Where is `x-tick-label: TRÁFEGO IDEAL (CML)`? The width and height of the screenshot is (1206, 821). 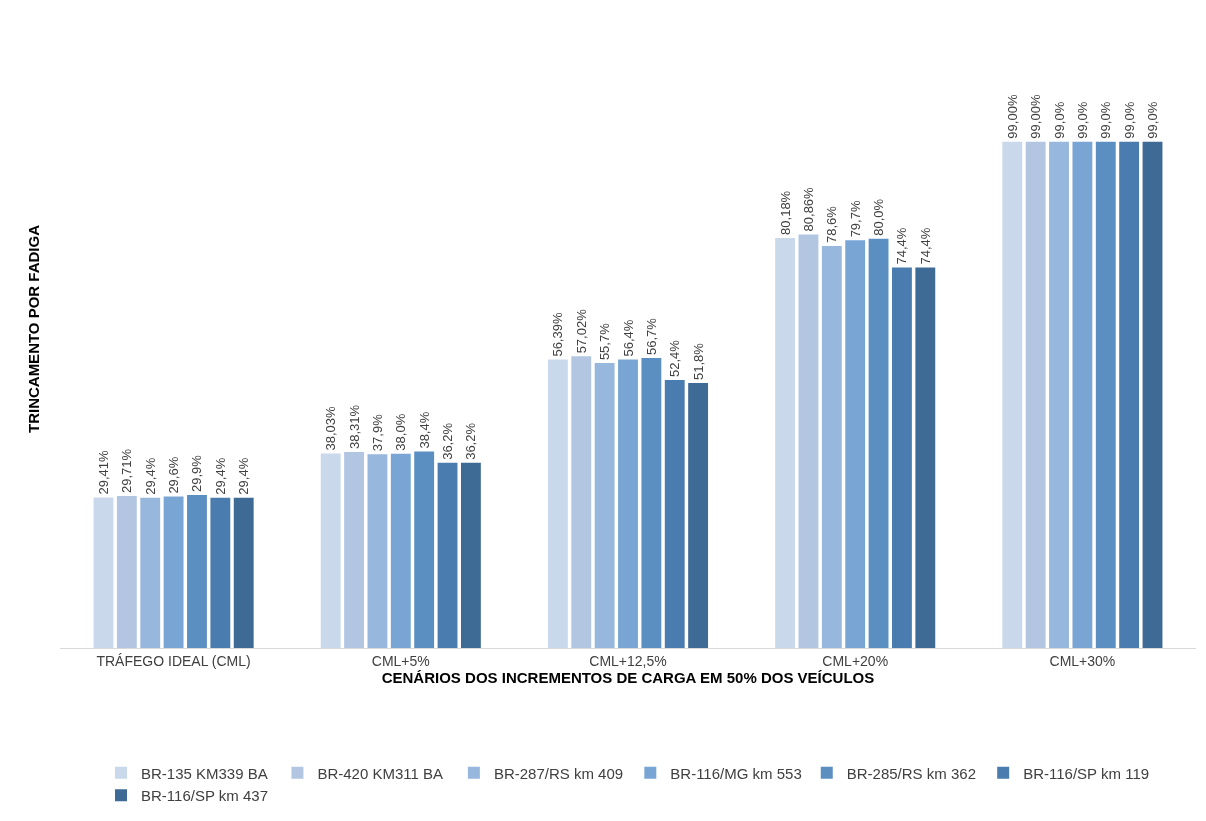
x-tick-label: TRÁFEGO IDEAL (CML) is located at coordinates (173, 660).